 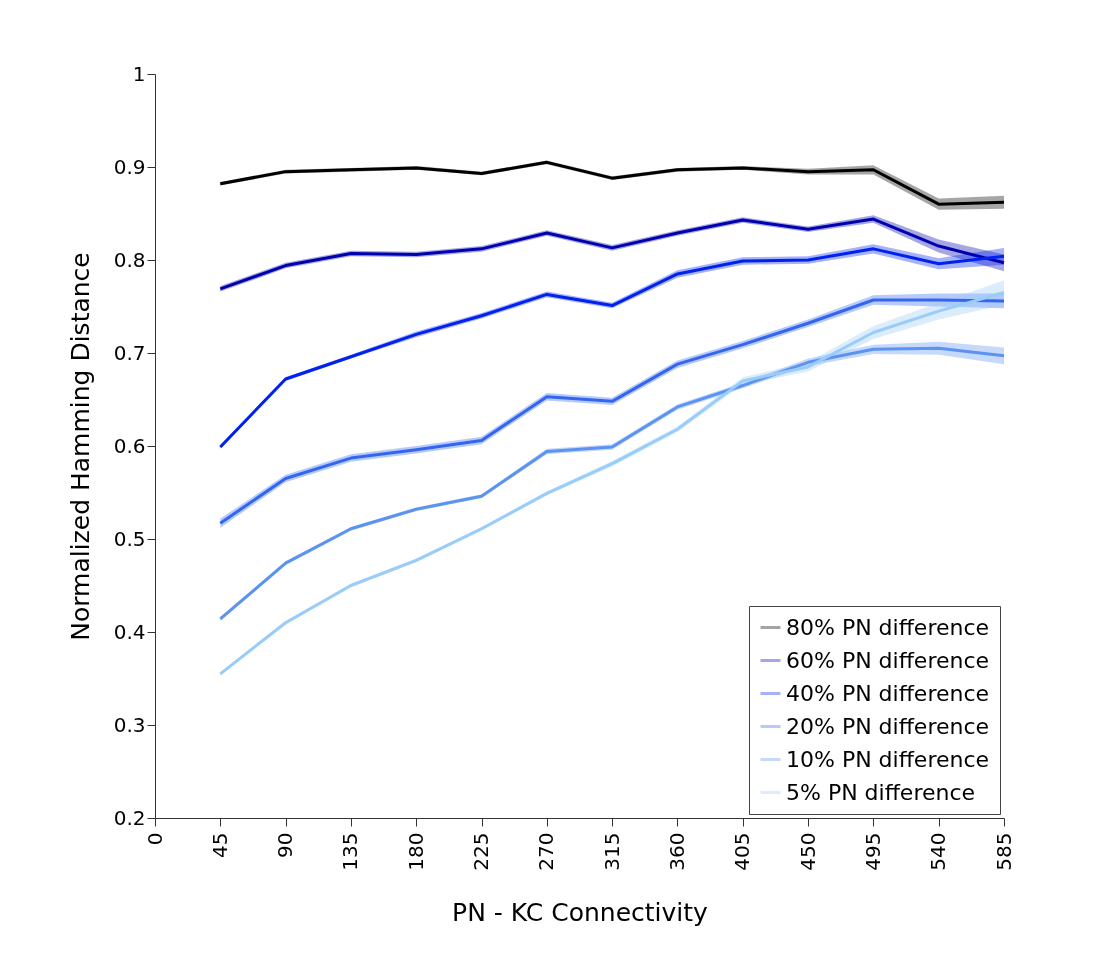 What do you see at coordinates (129, 817) in the screenshot?
I see `y-tick-label: 0.2` at bounding box center [129, 817].